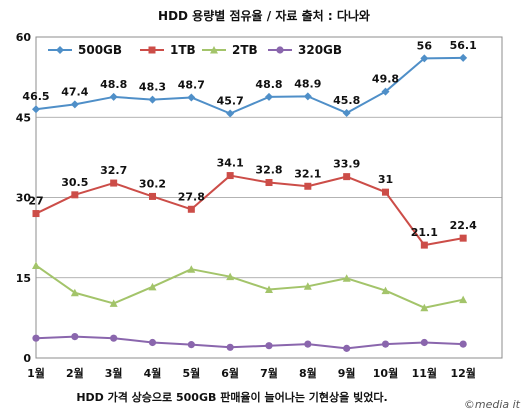  What do you see at coordinates (385, 179) in the screenshot?
I see `data-label-1tb: 31` at bounding box center [385, 179].